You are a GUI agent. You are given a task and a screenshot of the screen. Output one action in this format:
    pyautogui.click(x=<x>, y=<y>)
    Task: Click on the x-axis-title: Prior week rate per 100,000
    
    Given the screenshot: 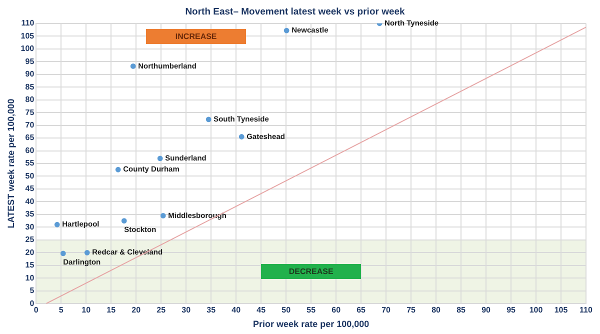 What is the action you would take?
    pyautogui.click(x=311, y=324)
    